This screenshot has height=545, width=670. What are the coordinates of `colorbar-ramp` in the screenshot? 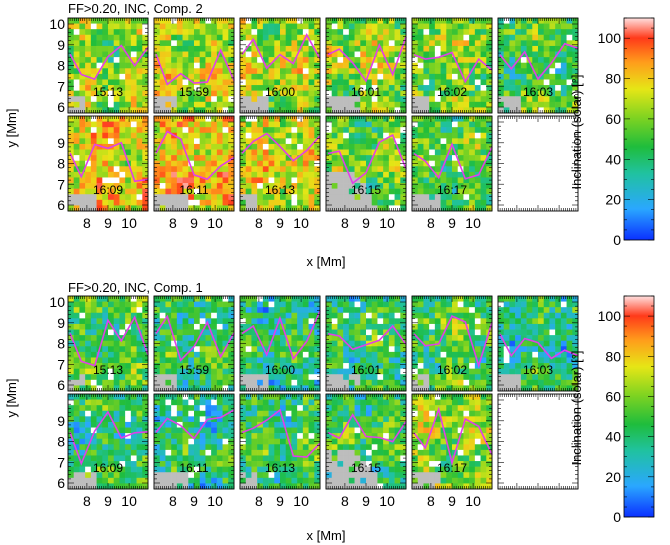 It's located at (639, 129).